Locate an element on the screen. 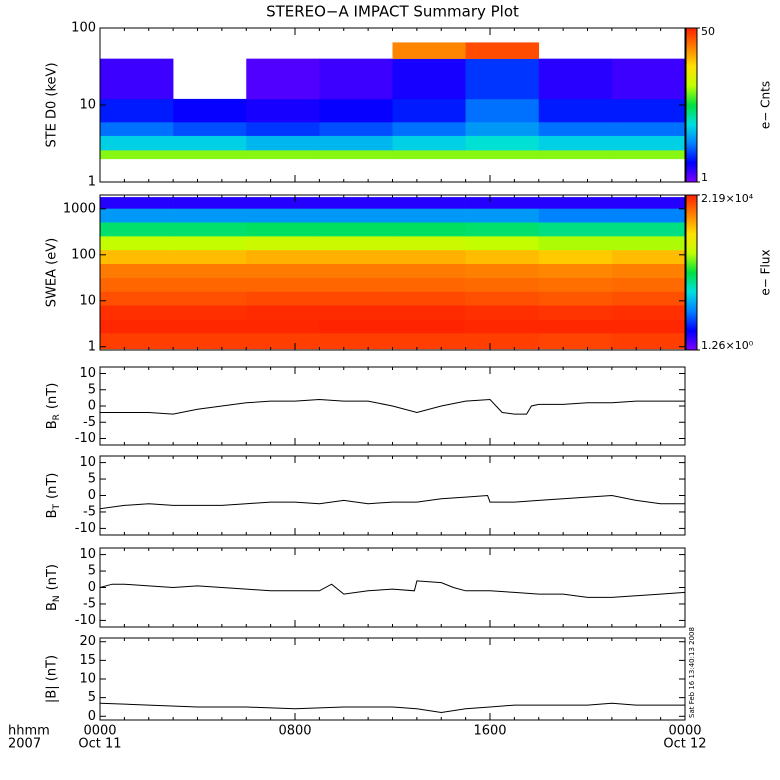 This screenshot has height=780, width=780. y-axis-label: BT (nT) is located at coordinates (53, 496).